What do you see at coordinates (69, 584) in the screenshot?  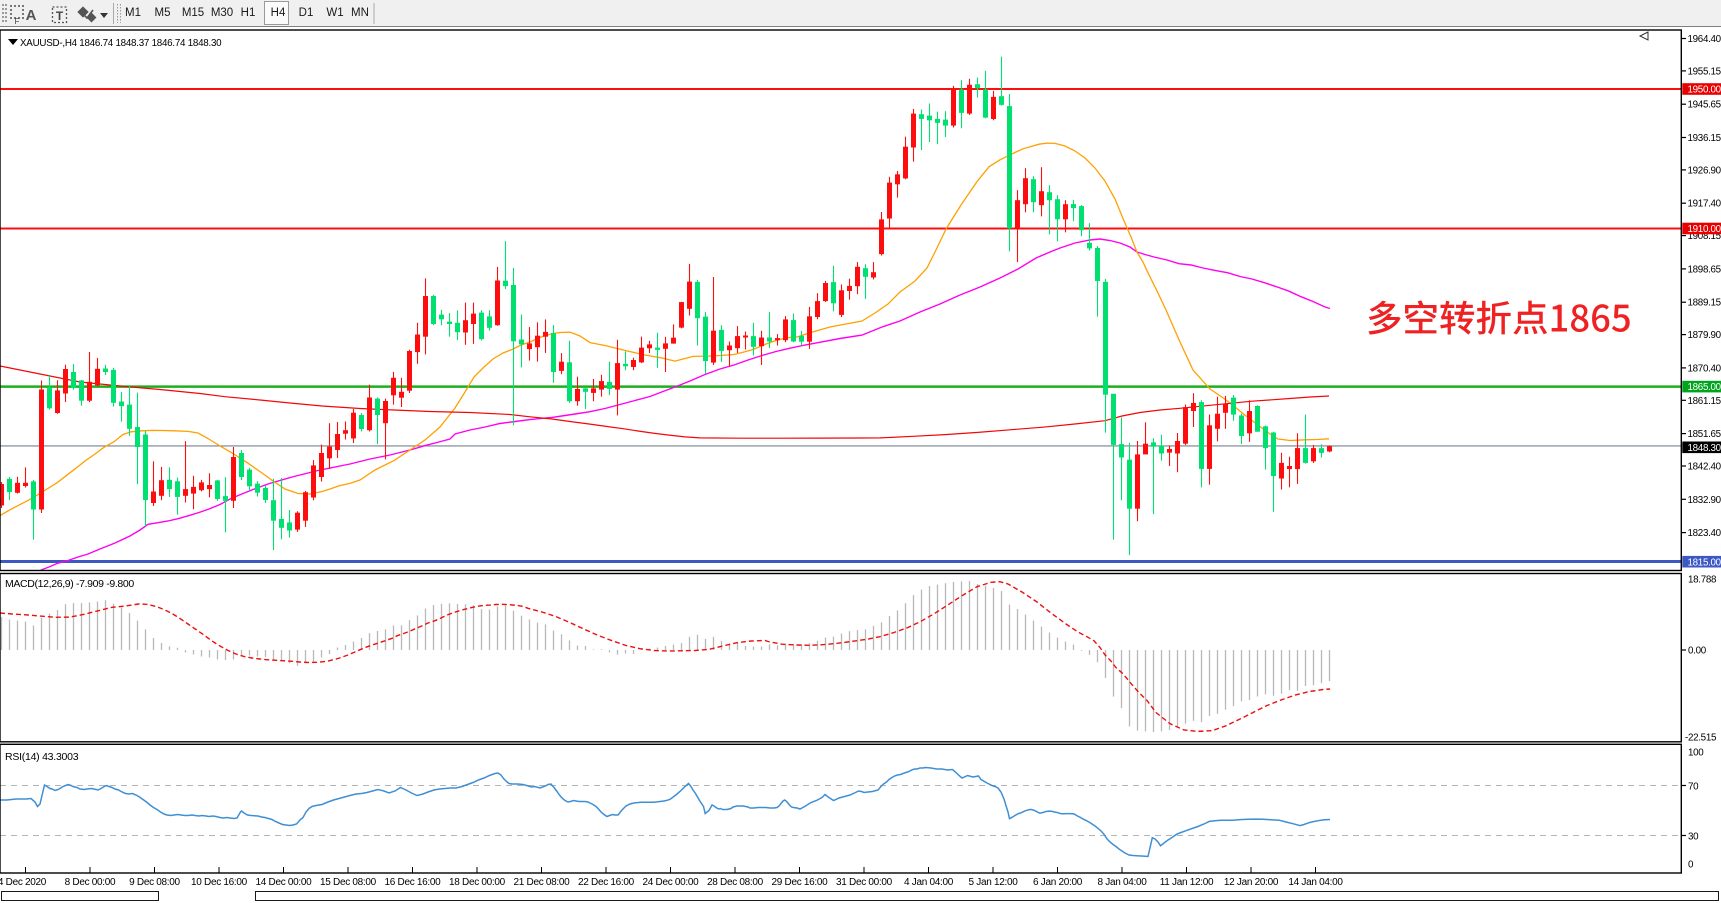 I see `svg-text: MACD(12,26,9) -7.909 -9.800` at bounding box center [69, 584].